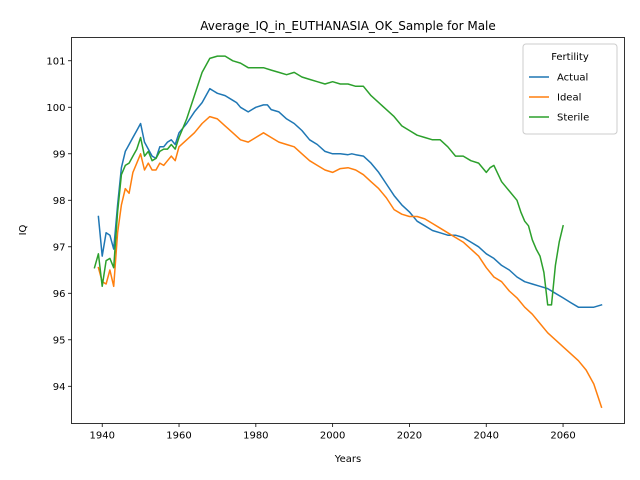  What do you see at coordinates (59, 154) in the screenshot?
I see `y-tick-label: 99` at bounding box center [59, 154].